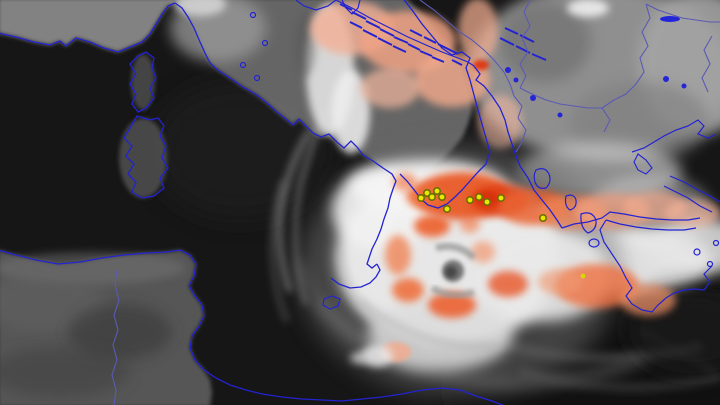 The image size is (720, 405). I want to click on balkan-dark-patch2, so click(640, 122).